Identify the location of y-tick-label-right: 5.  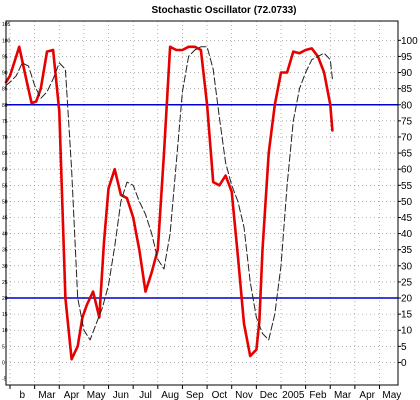
(404, 347).